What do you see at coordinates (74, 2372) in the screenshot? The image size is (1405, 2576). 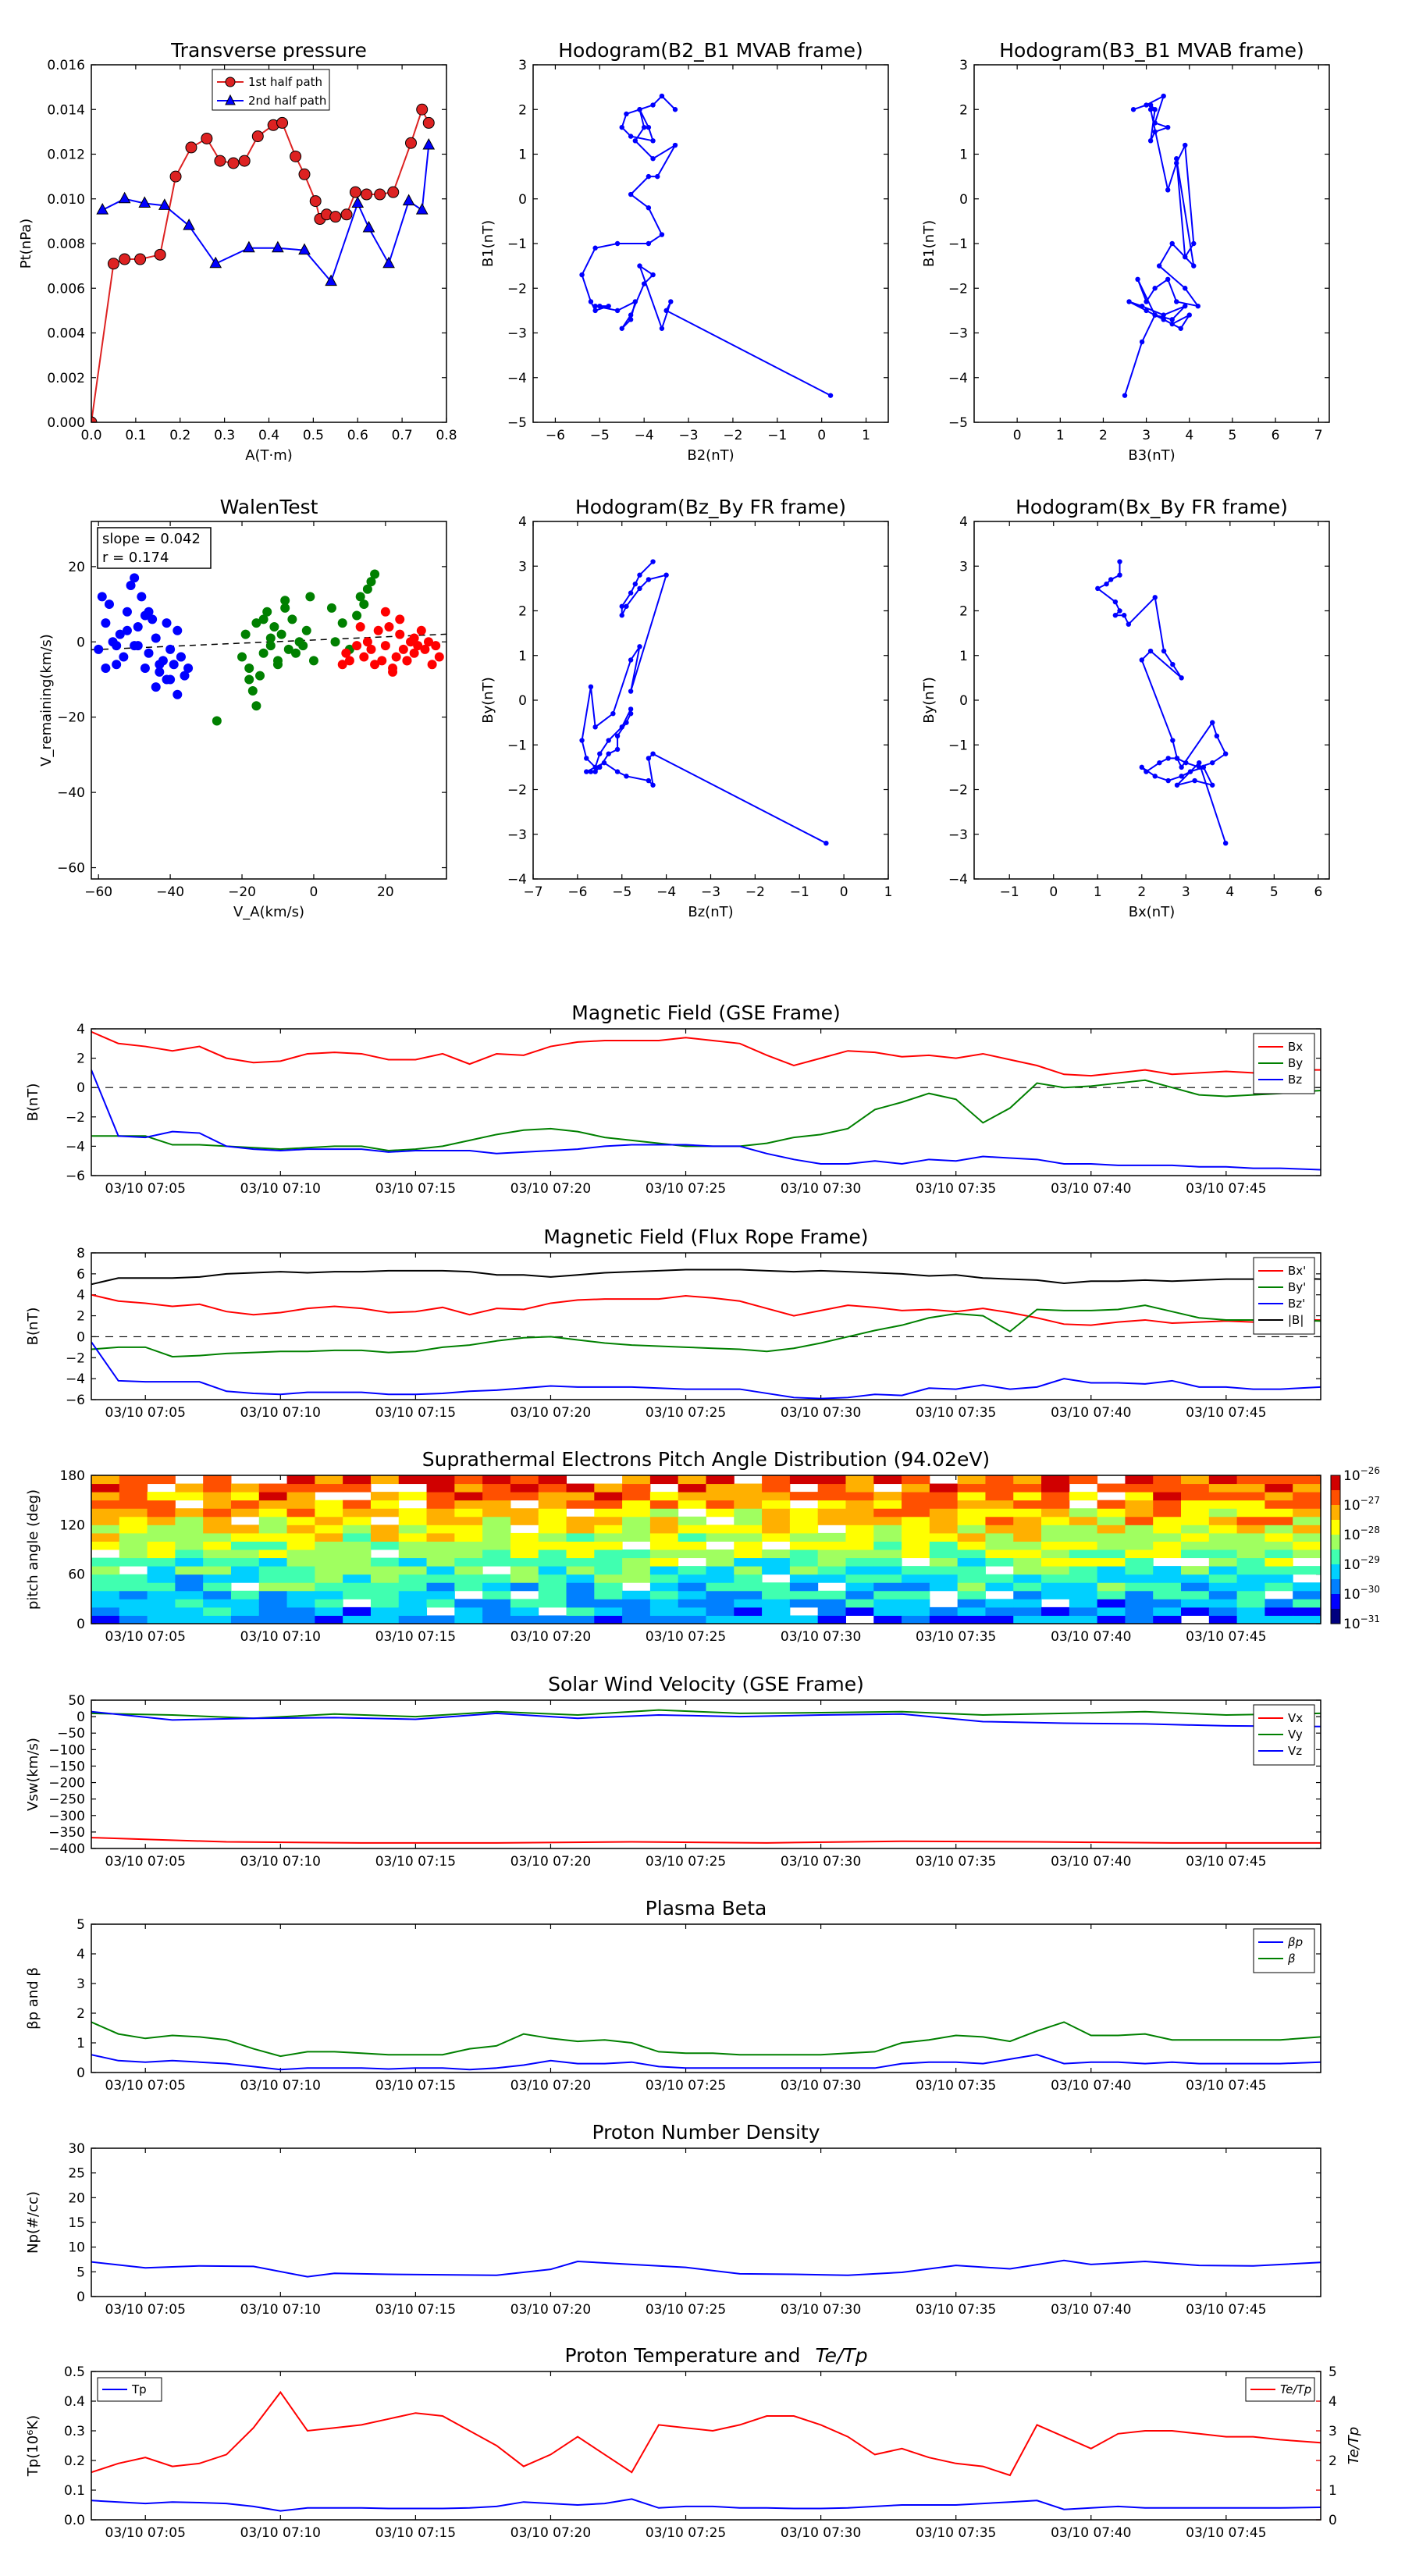 I see `y-tick-label: 0.5` at bounding box center [74, 2372].